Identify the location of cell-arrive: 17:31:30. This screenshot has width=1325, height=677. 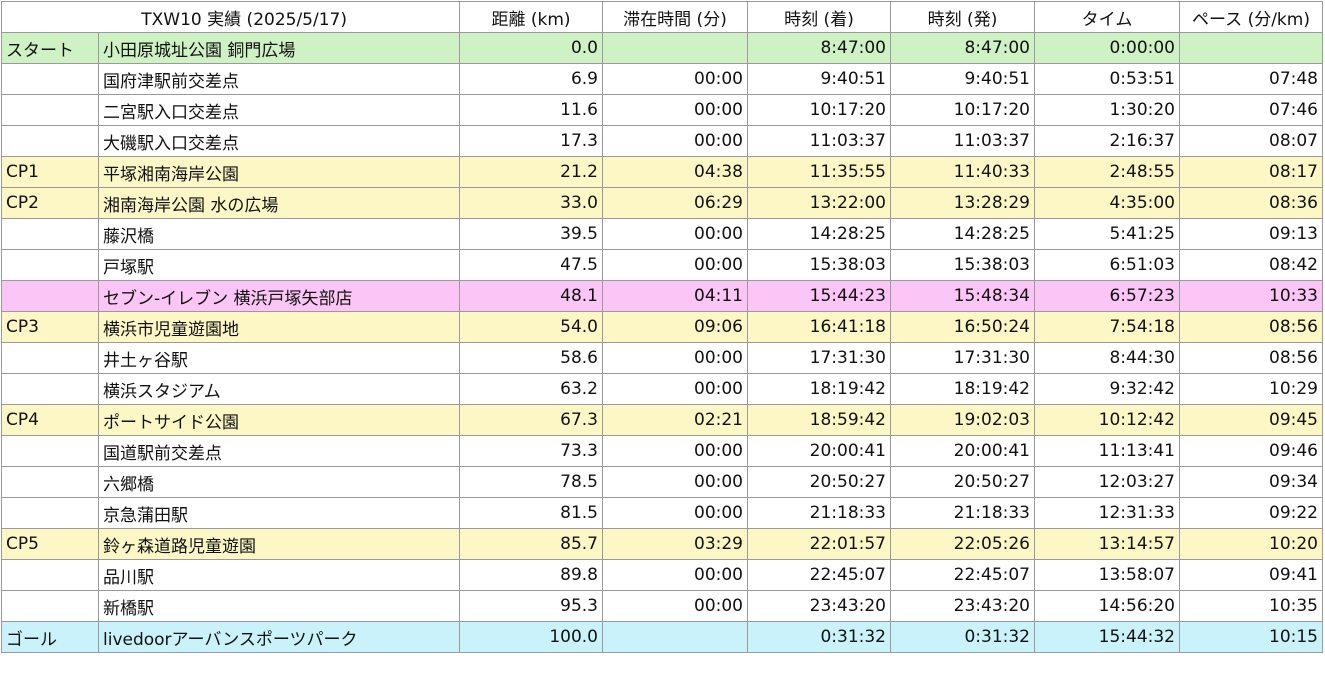
(819, 358).